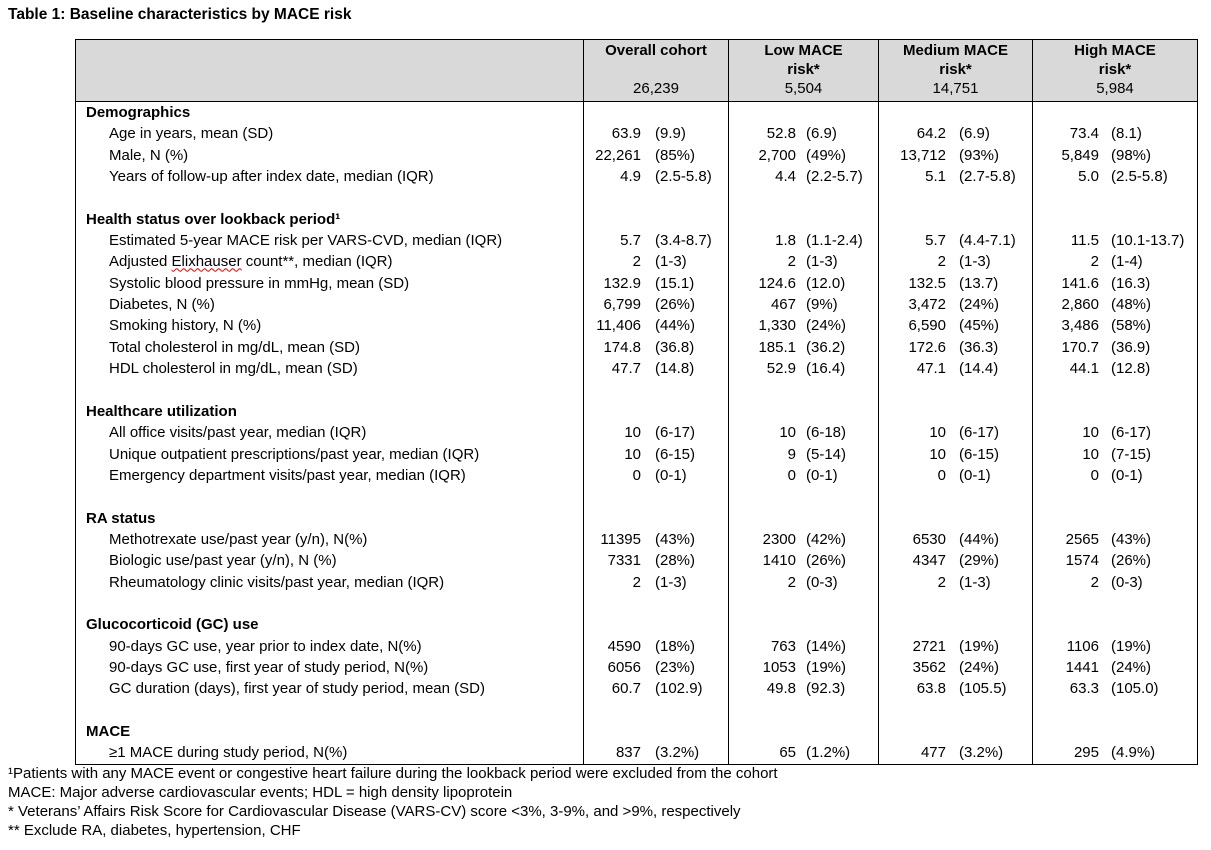 The height and width of the screenshot is (850, 1211). What do you see at coordinates (329, 70) in the screenshot?
I see `header-label-cell` at bounding box center [329, 70].